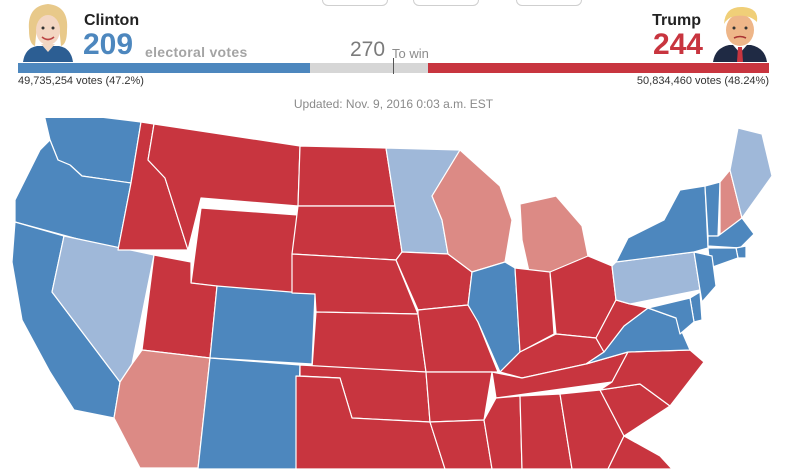 This screenshot has width=787, height=469. Describe the element at coordinates (705, 277) in the screenshot. I see `state-nj` at that location.